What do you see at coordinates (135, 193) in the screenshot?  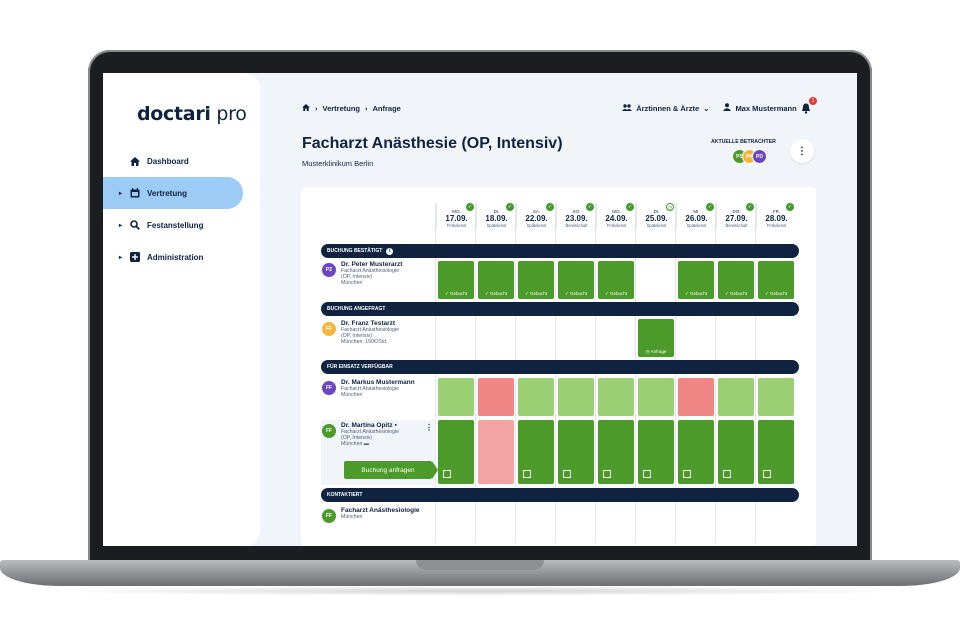 I see `calendar-icon` at bounding box center [135, 193].